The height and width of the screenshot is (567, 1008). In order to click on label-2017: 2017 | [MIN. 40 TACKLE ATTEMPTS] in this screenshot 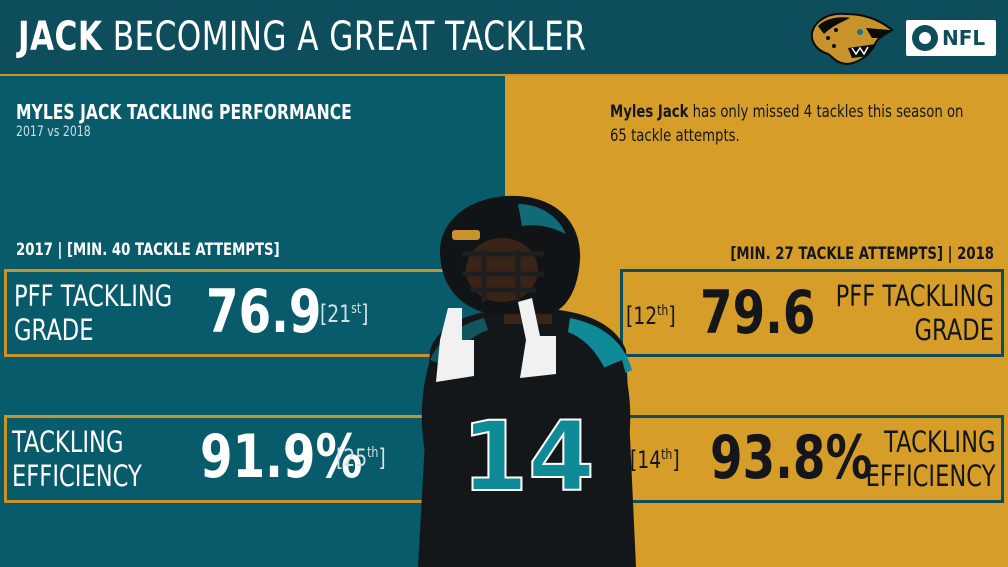, I will do `click(148, 250)`.